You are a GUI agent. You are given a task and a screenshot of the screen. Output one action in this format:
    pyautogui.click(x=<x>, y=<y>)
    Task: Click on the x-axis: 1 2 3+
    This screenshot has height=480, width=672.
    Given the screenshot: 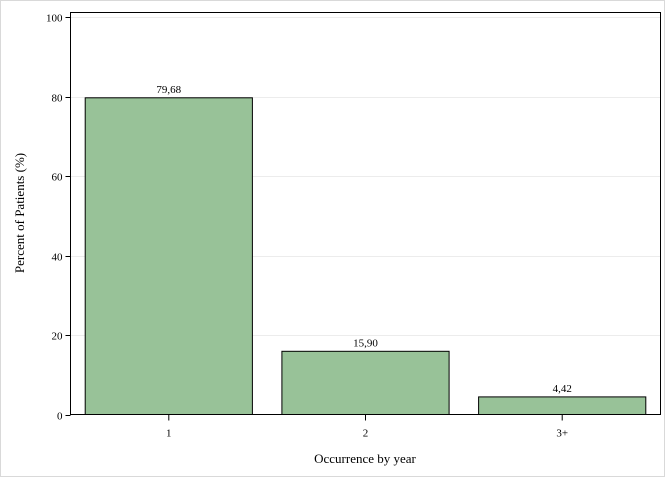 What is the action you would take?
    pyautogui.click(x=367, y=427)
    